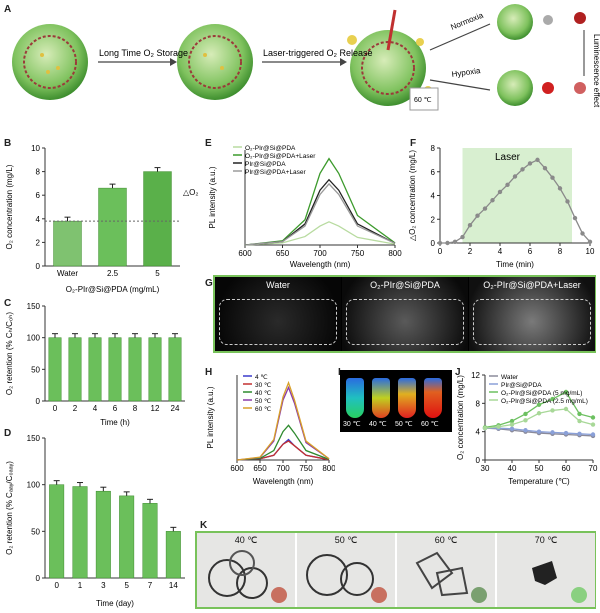  Describe the element at coordinates (460, 417) in the screenshot. I see `chart-j-ylabel: O₂ concentration (mg/L)` at that location.